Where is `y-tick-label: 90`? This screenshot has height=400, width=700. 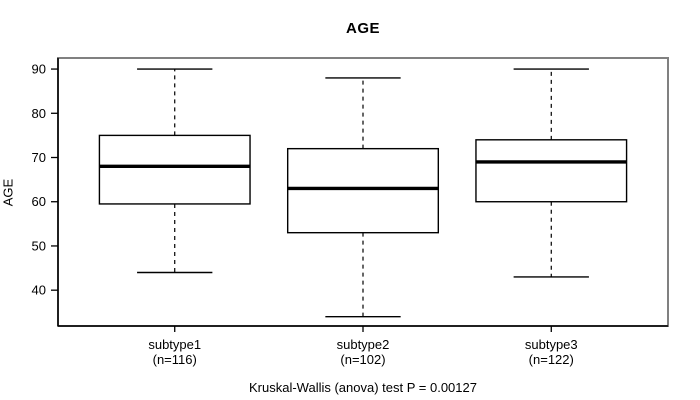 y-tick-label: 90 is located at coordinates (39, 69).